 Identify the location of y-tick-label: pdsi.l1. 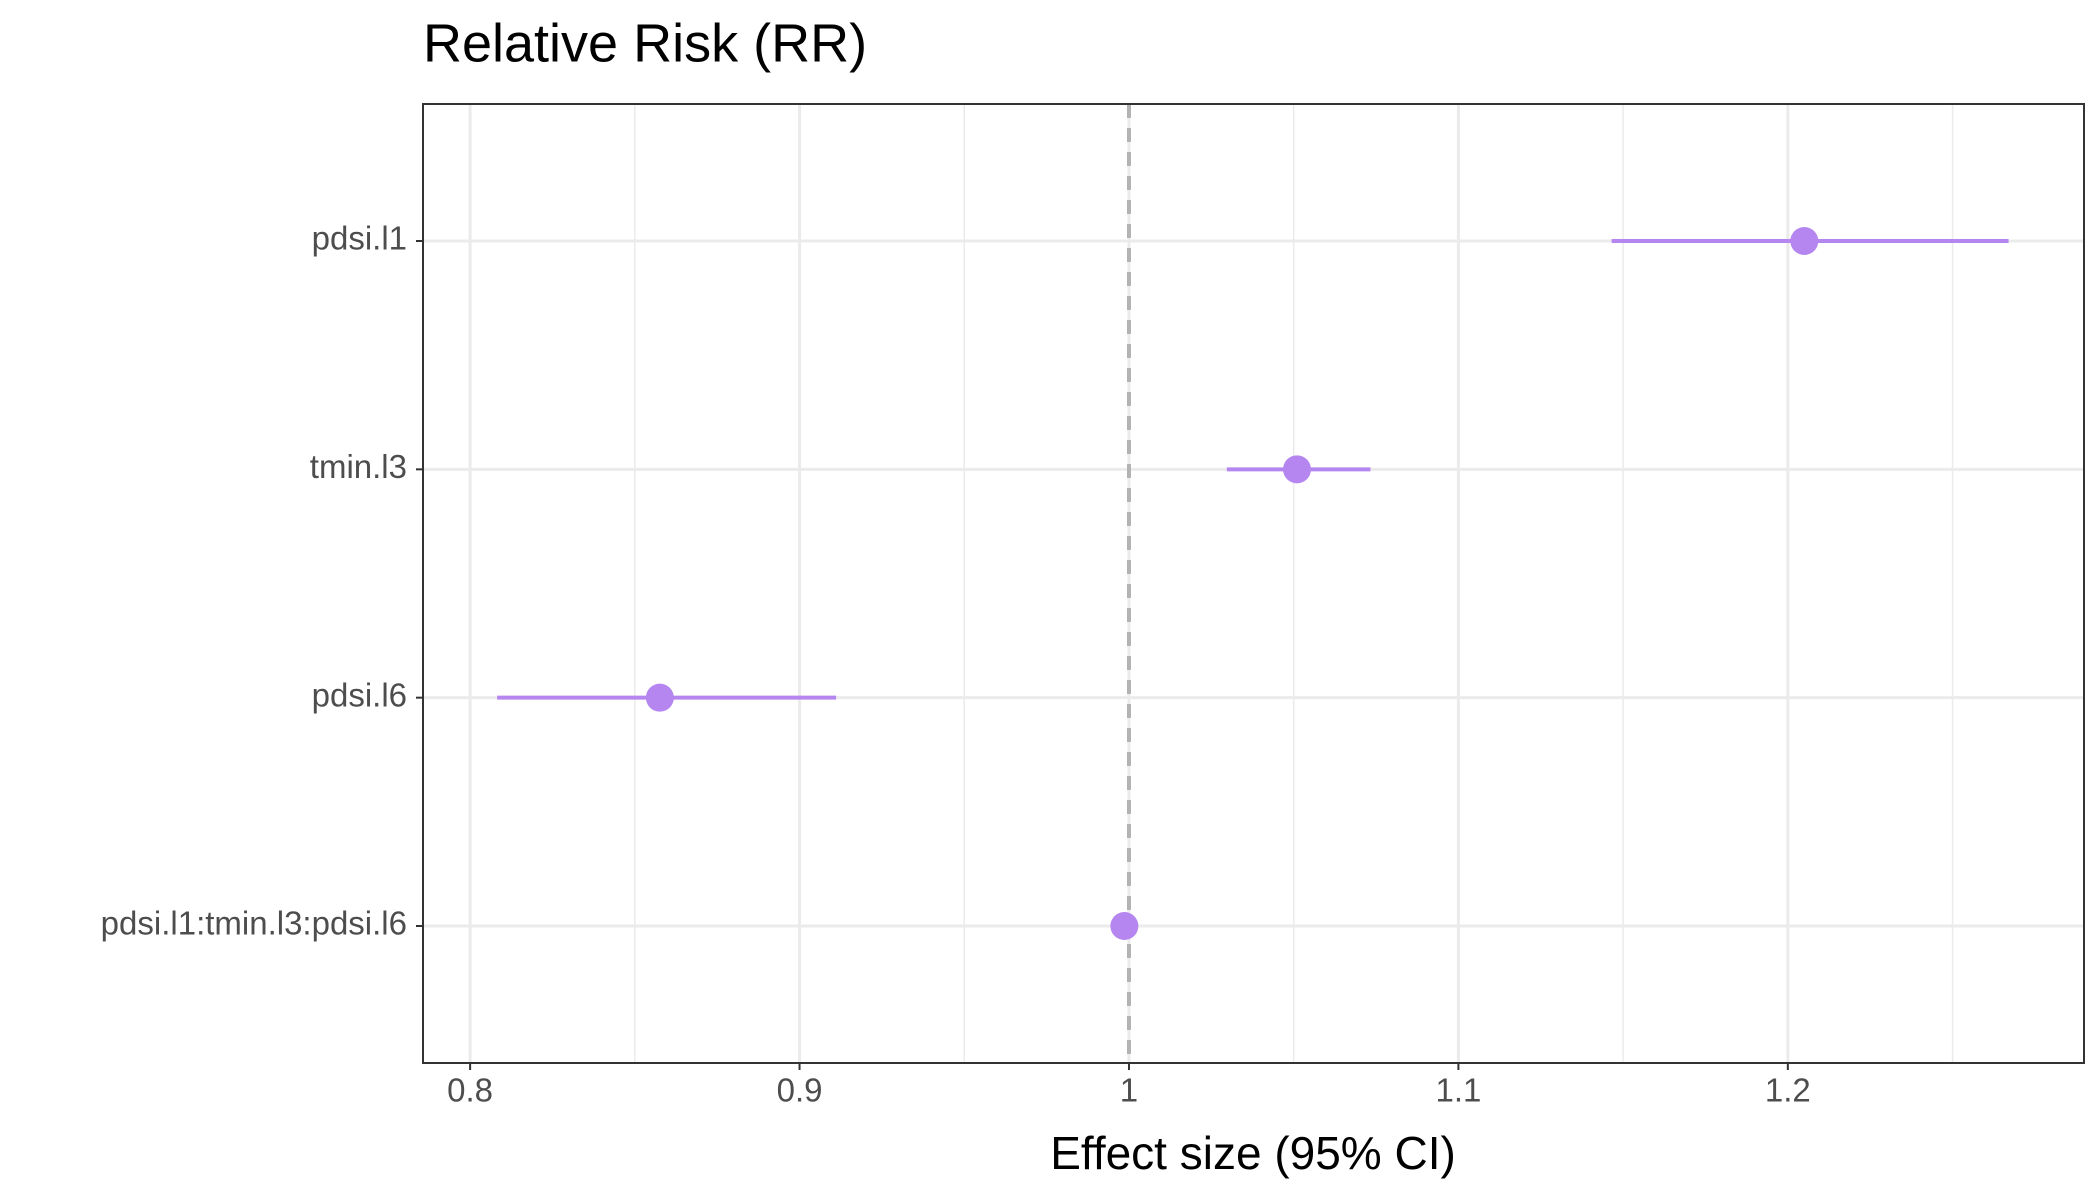
(359, 238).